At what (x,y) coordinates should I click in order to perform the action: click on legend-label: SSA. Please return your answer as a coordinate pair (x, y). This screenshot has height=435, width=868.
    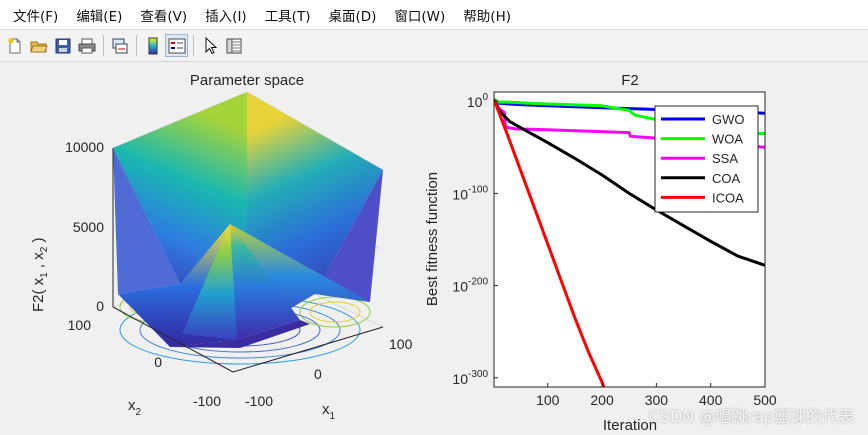
    Looking at the image, I should click on (725, 158).